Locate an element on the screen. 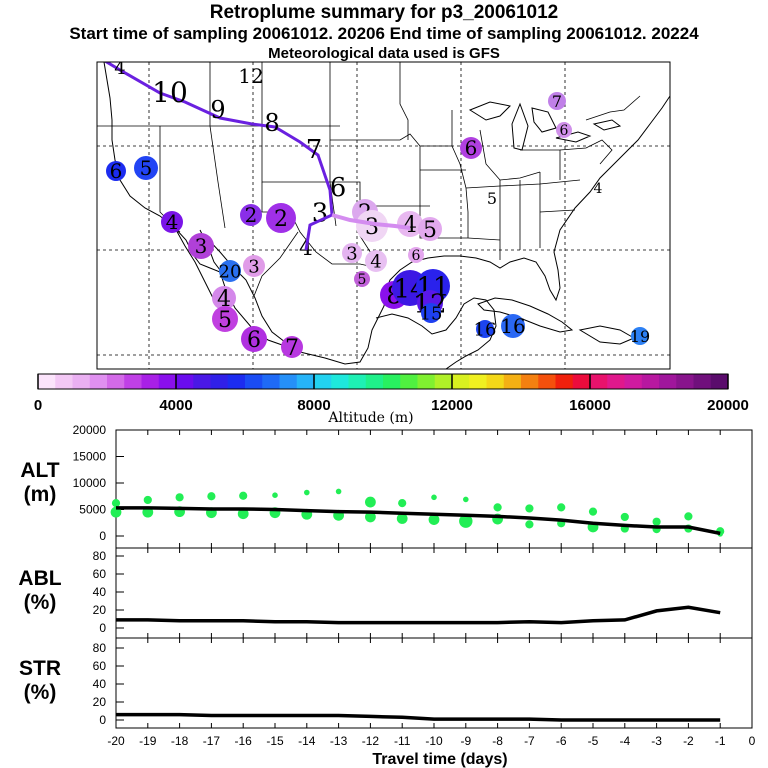 Image resolution: width=768 pixels, height=768 pixels. x-tick-label: -4 is located at coordinates (624, 741).